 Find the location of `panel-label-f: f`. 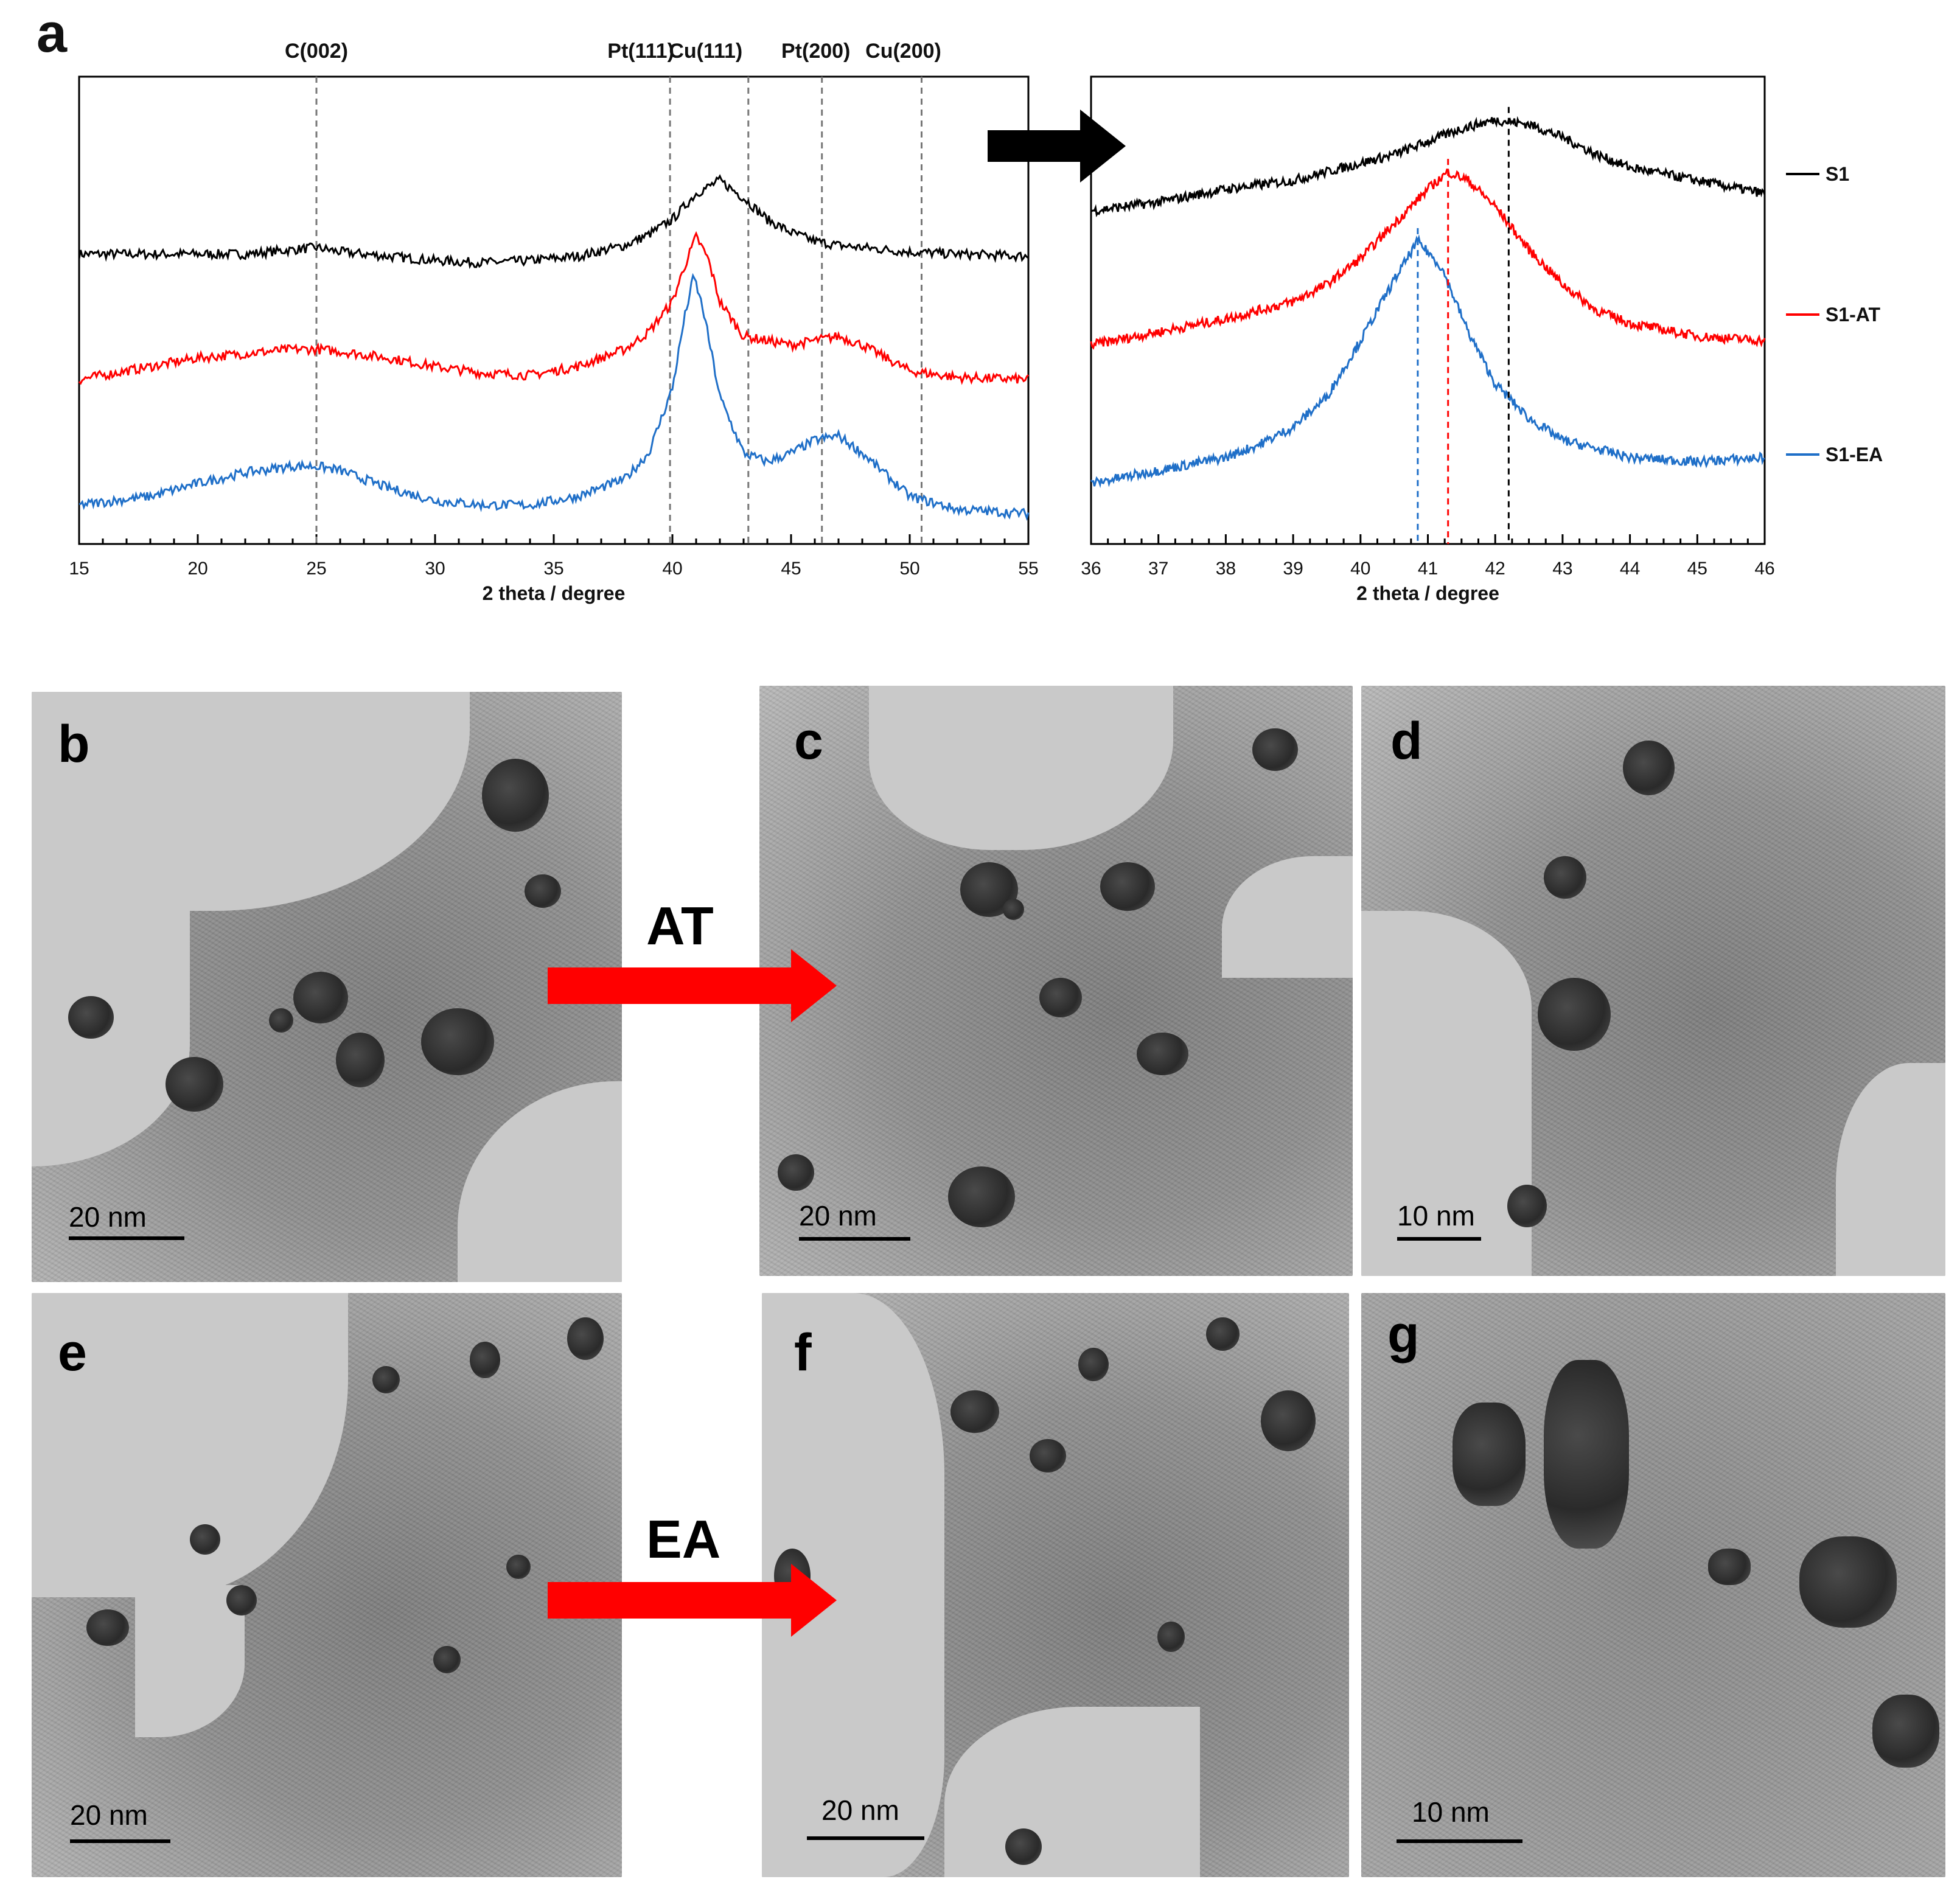

panel-label-f: f is located at coordinates (803, 1353).